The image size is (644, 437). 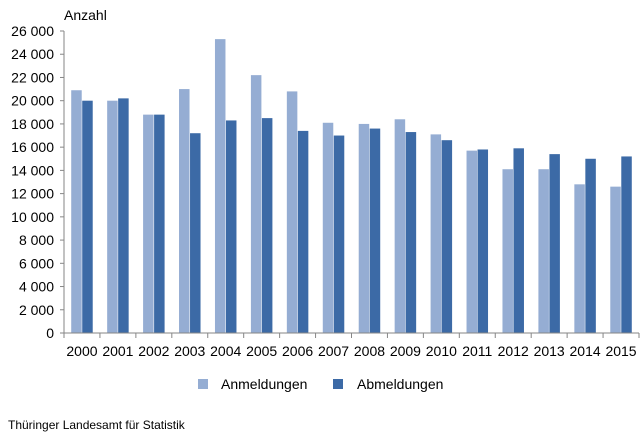 What do you see at coordinates (483, 241) in the screenshot?
I see `bar-abmeldungen-2011` at bounding box center [483, 241].